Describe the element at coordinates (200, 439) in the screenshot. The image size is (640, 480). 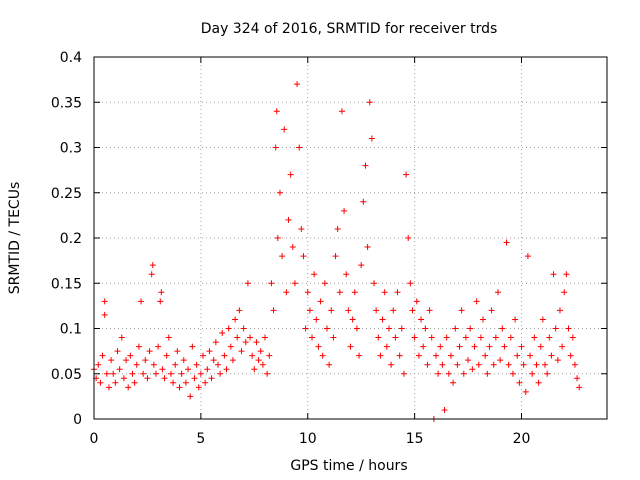
I see `x-tick-label: 5` at that location.